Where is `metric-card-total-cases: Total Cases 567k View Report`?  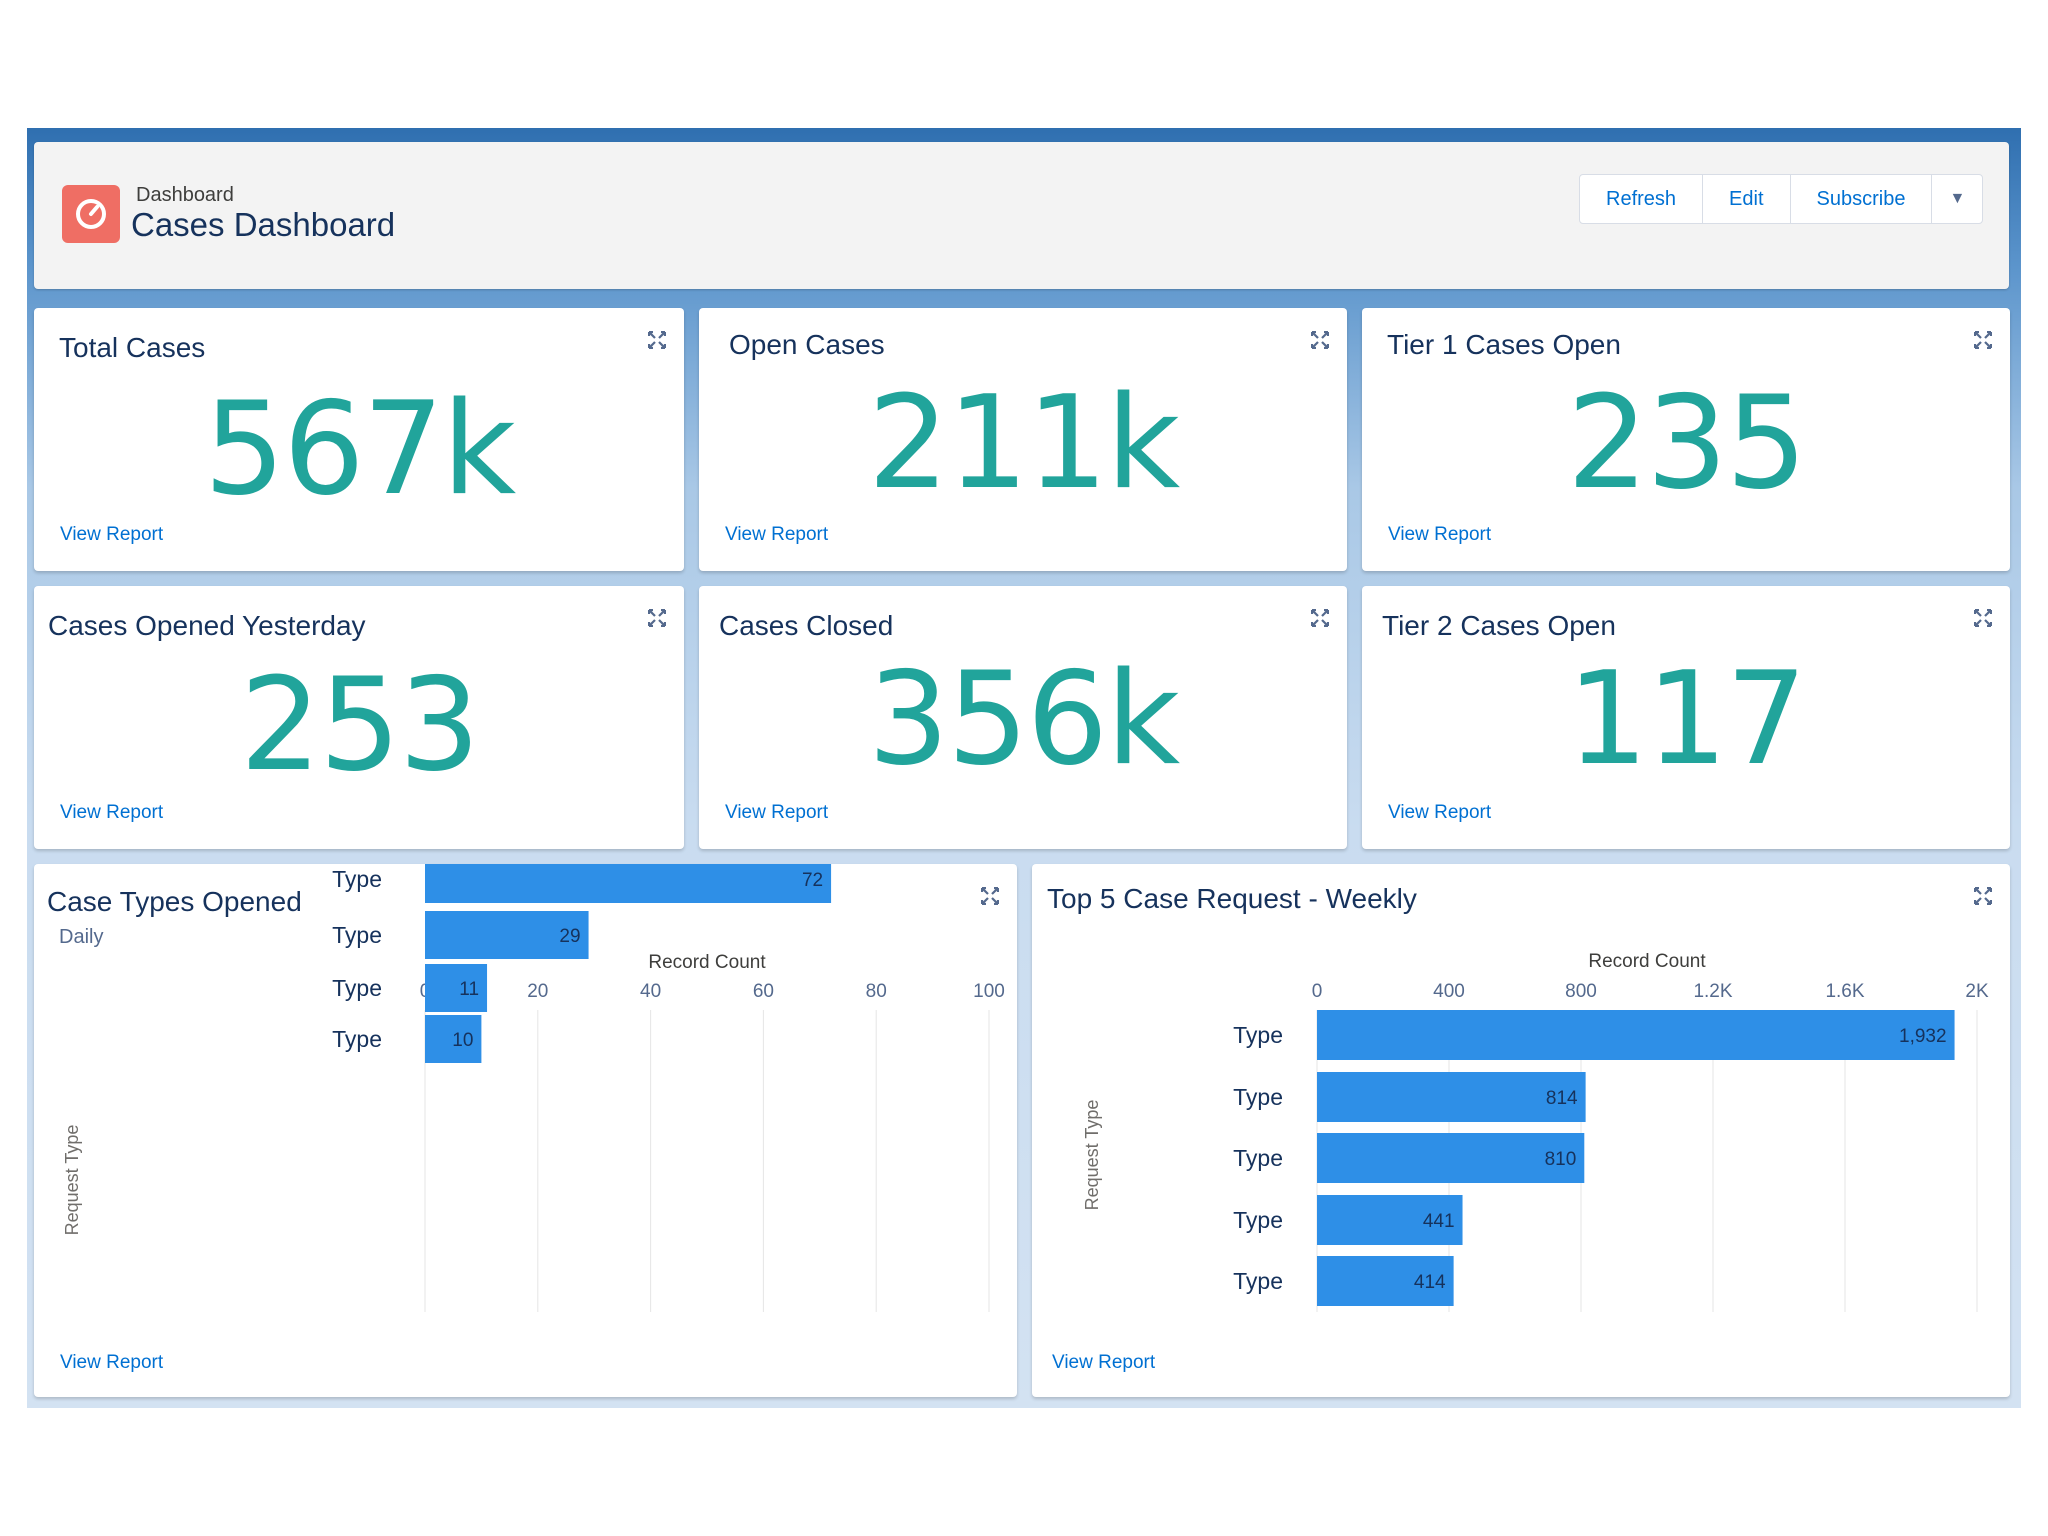 metric-card-total-cases: Total Cases 567k View Report is located at coordinates (359, 439).